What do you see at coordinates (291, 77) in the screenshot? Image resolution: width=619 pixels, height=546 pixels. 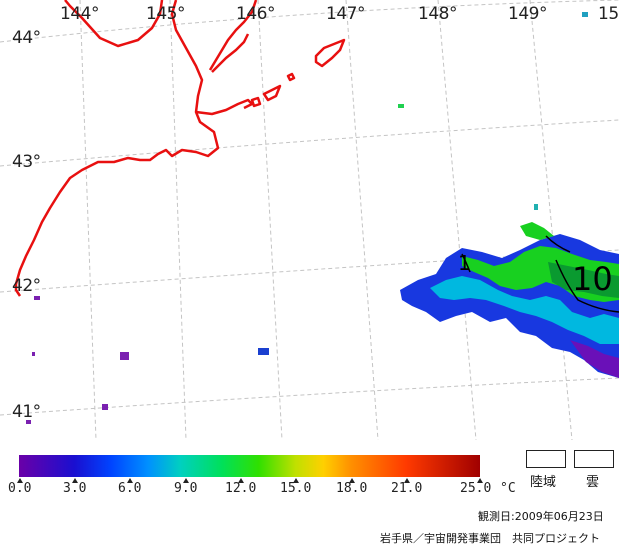 I see `small-islet` at bounding box center [291, 77].